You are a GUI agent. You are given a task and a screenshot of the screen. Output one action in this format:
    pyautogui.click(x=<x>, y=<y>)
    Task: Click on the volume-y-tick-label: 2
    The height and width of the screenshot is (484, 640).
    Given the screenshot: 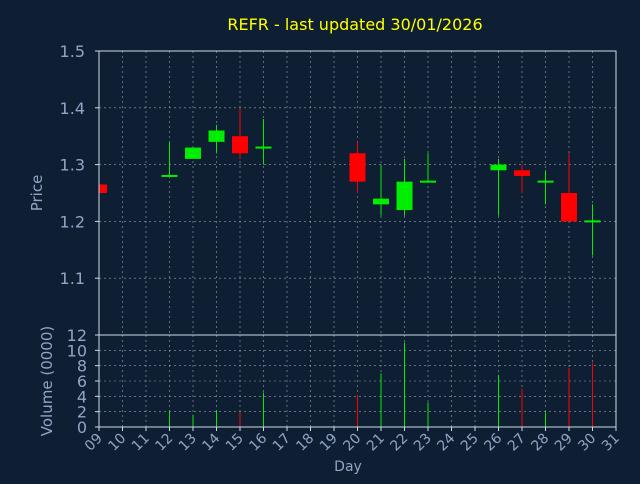 What is the action you would take?
    pyautogui.click(x=82, y=412)
    